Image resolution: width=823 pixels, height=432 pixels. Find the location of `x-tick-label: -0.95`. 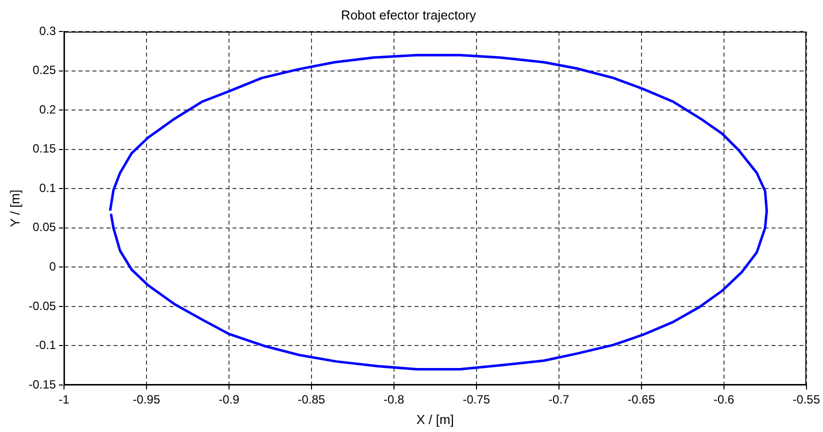

x-tick-label: -0.95 is located at coordinates (146, 399).